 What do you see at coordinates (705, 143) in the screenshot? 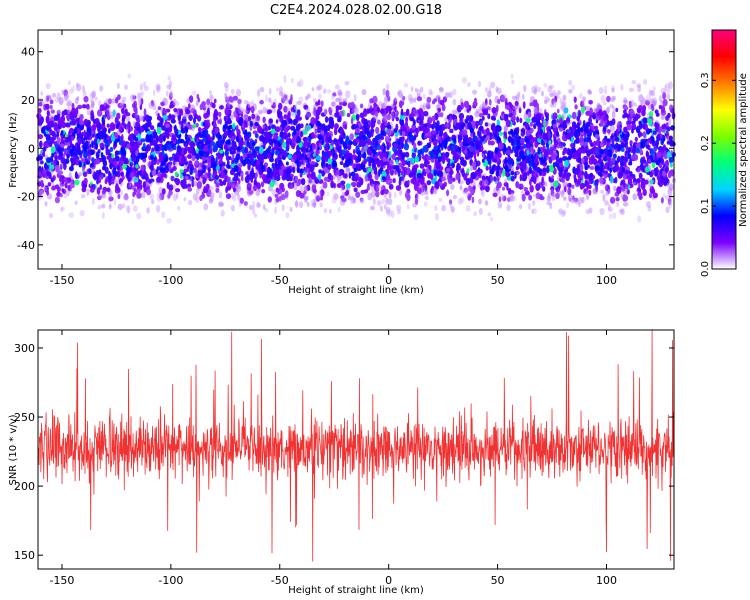
I see `colorbar-tick-label: 0.2` at bounding box center [705, 143].